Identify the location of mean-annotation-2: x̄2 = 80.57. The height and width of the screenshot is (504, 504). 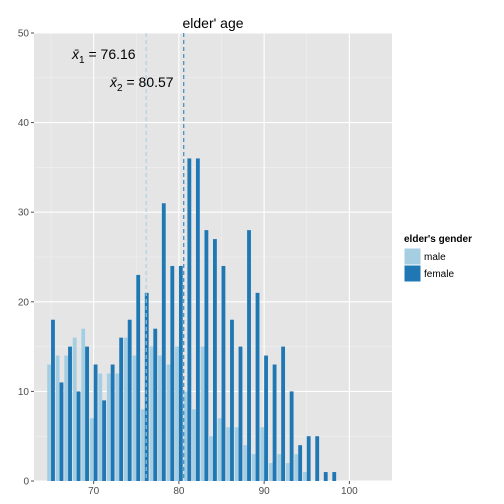
(141, 84).